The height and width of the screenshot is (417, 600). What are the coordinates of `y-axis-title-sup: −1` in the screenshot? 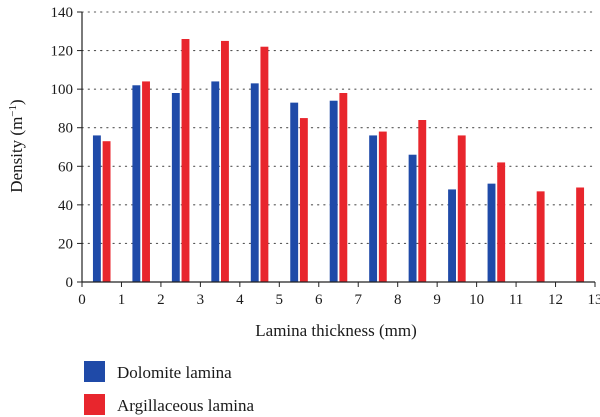 It's located at (13, 111).